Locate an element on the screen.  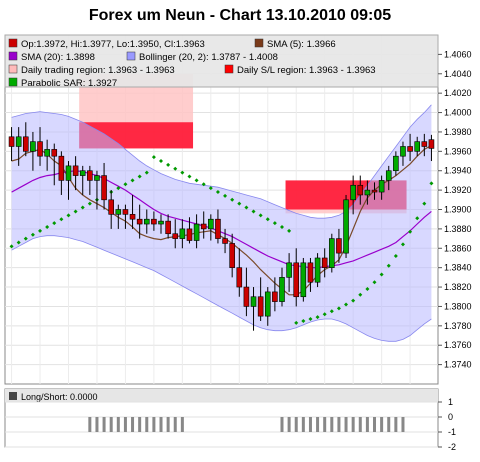
long-short-bars is located at coordinates (246, 424).